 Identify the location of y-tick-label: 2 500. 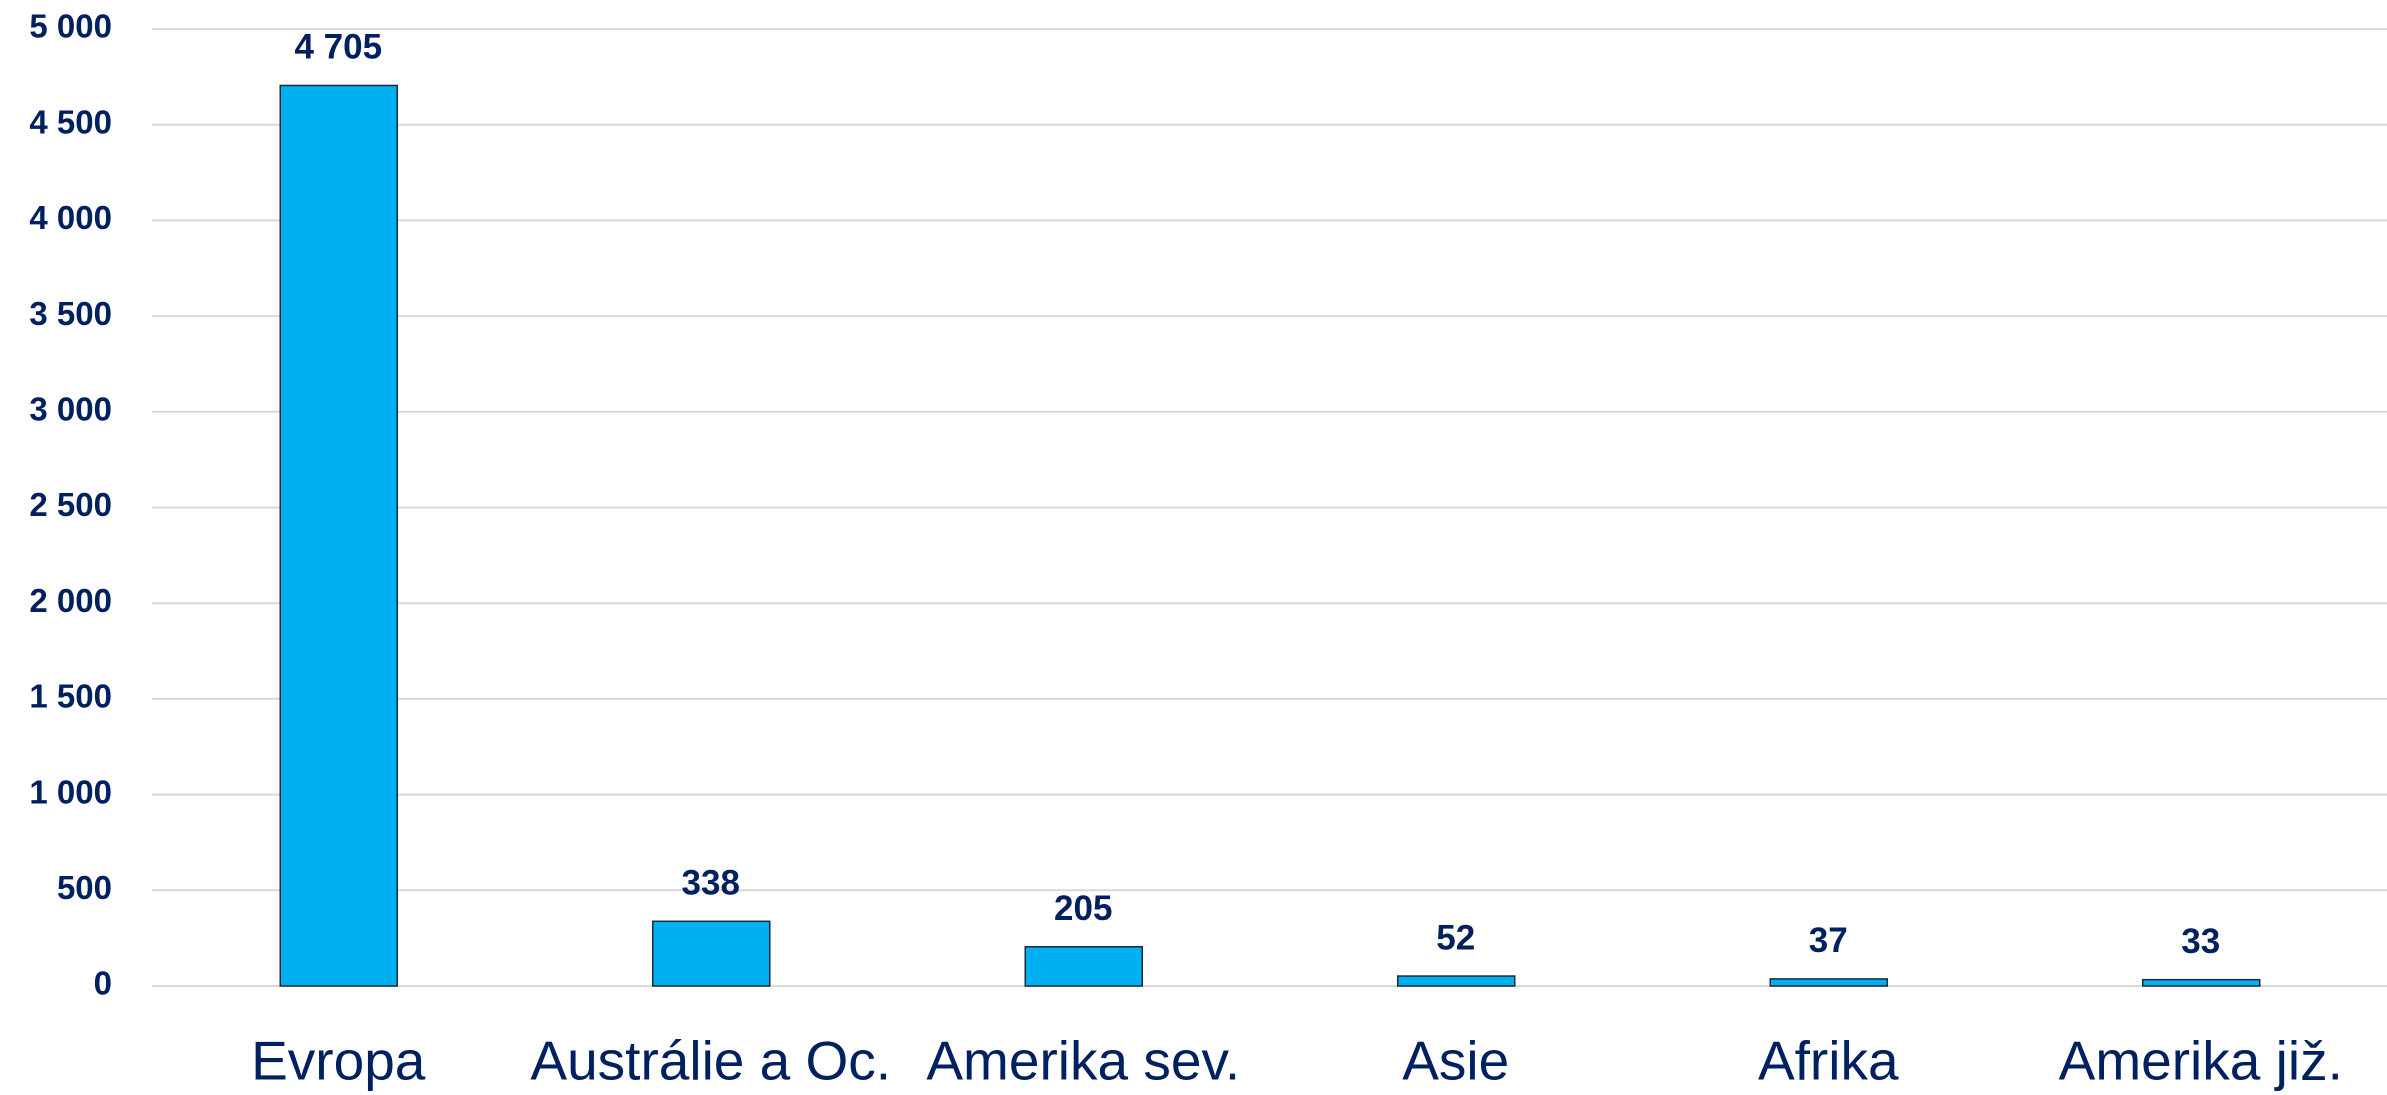
(70, 504).